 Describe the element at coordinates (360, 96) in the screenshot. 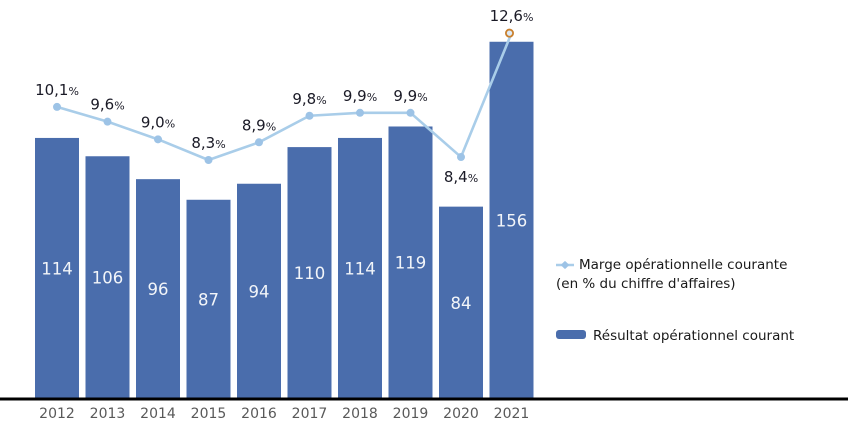

I see `pct-label-2018: 9,9%` at that location.